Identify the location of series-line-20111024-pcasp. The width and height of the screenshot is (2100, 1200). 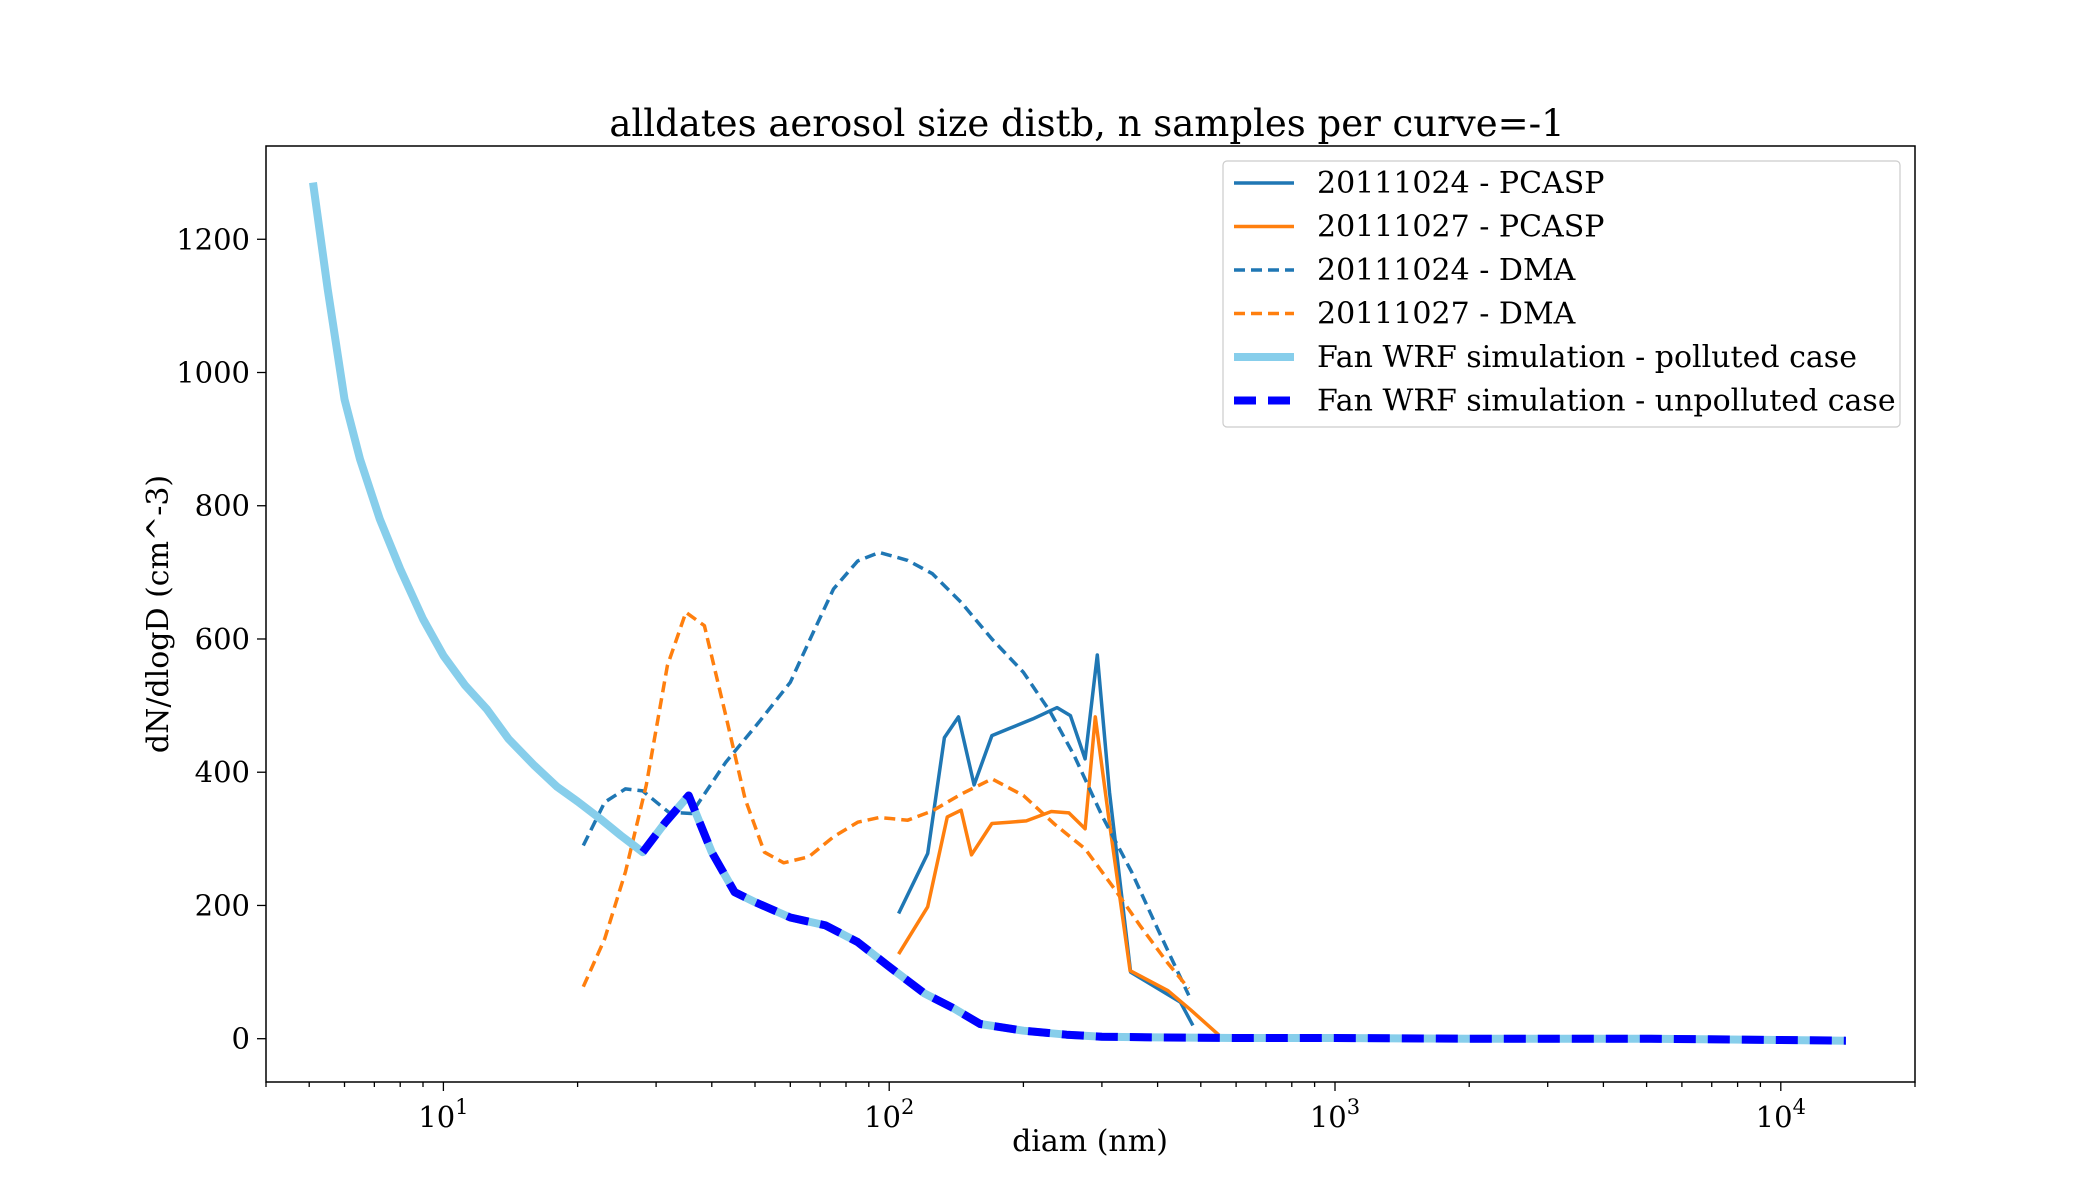
(1046, 840).